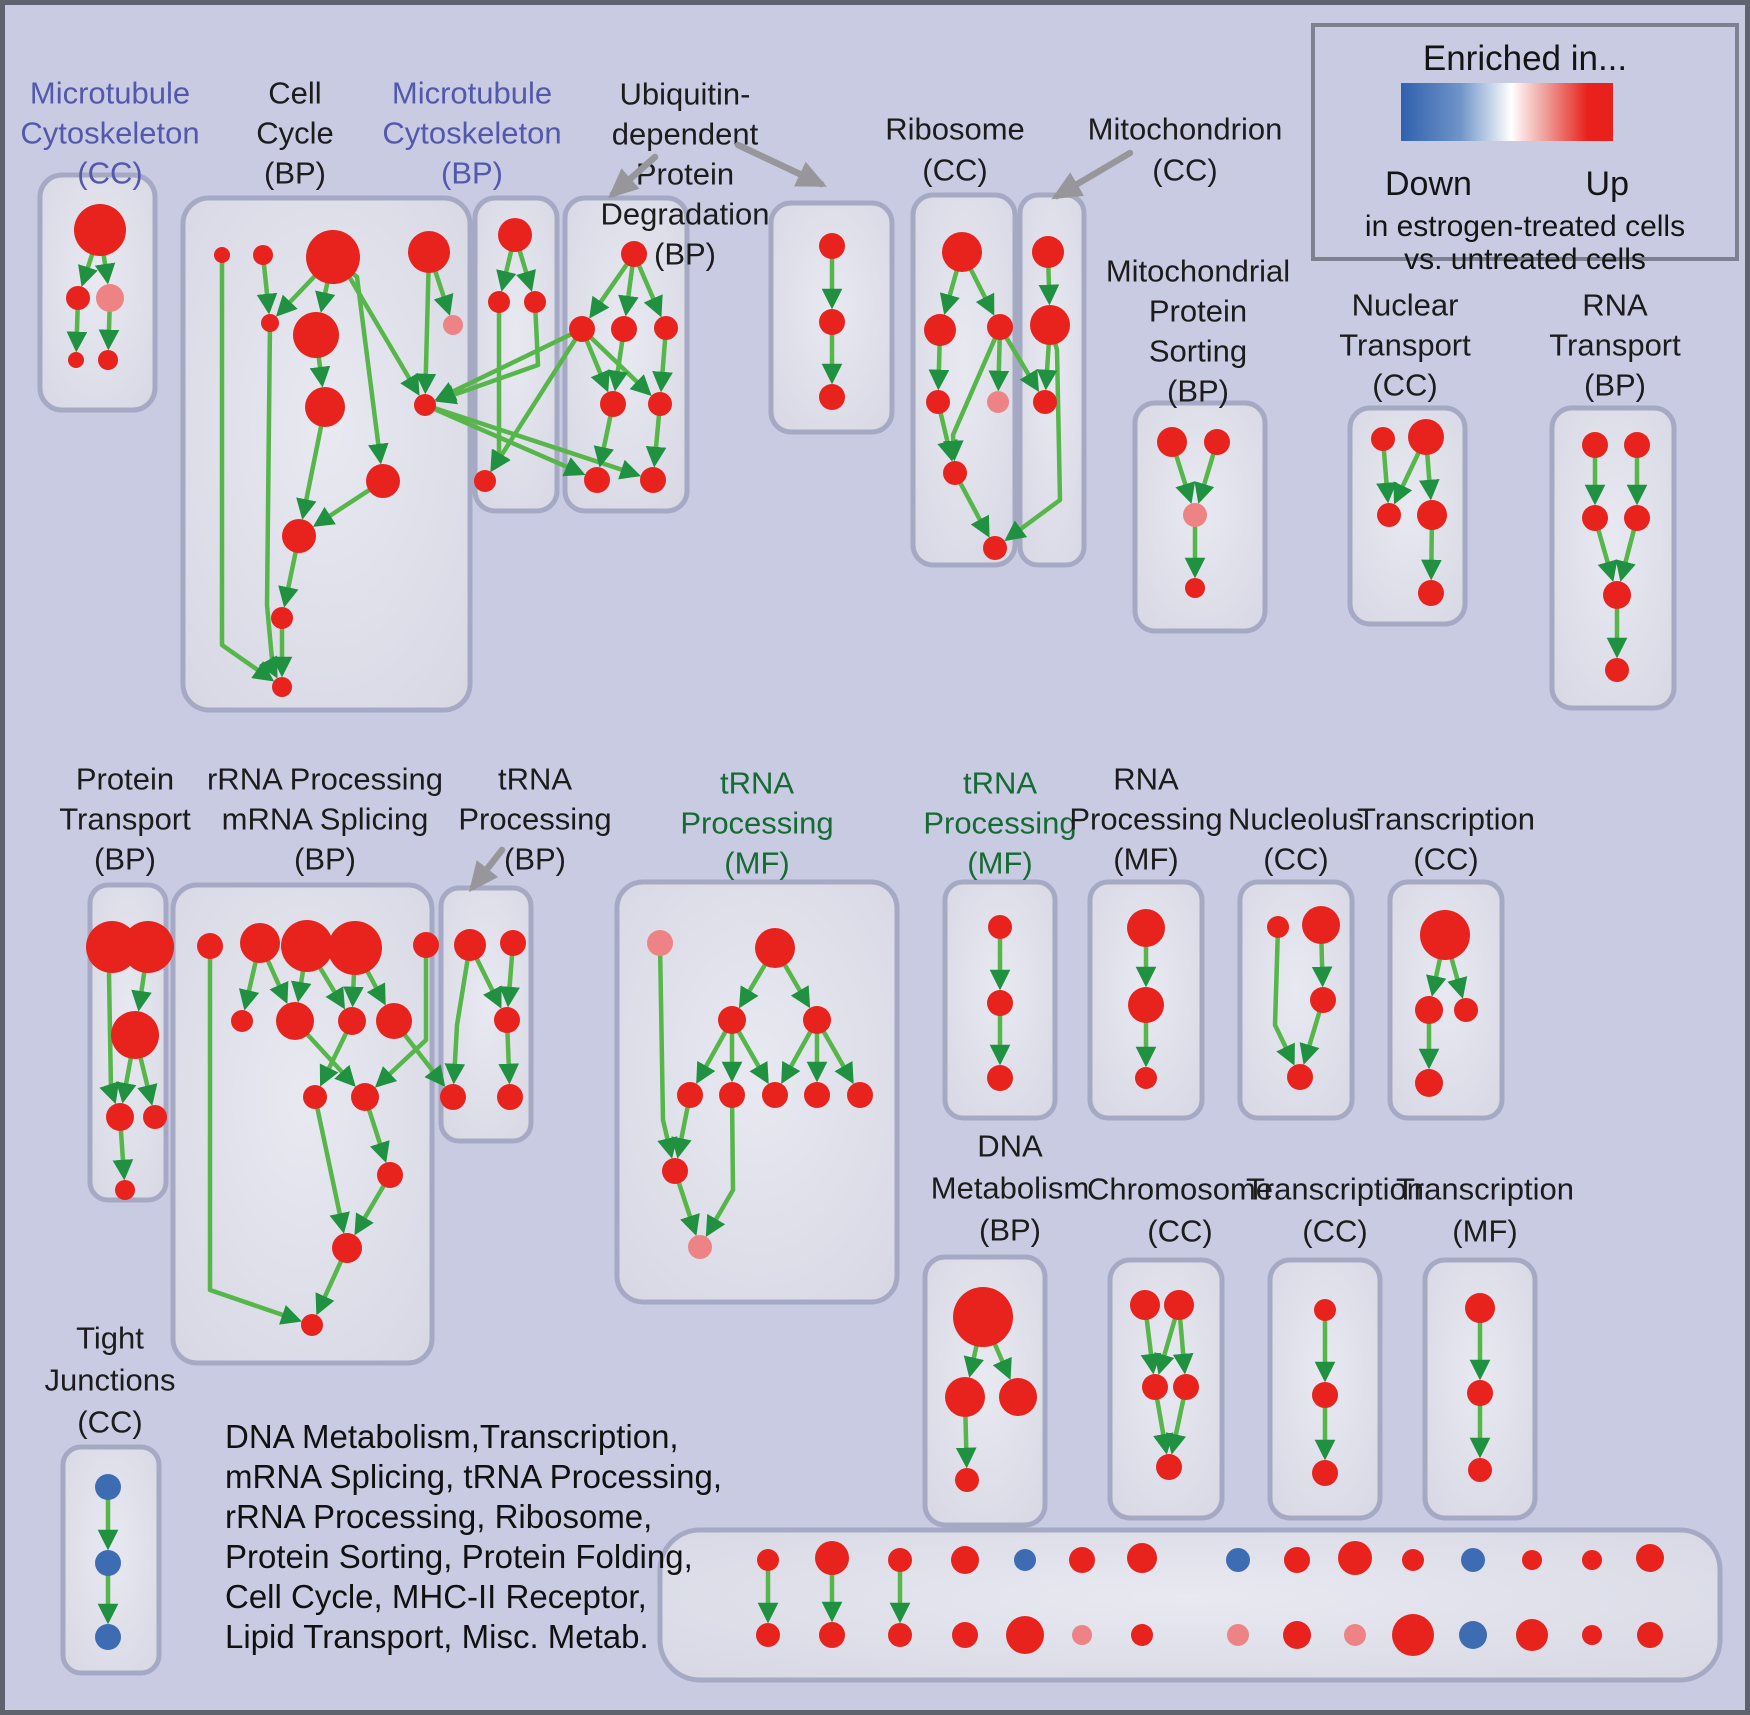 This screenshot has height=1715, width=1750. I want to click on go-term-node-o_tL, so click(1278, 927).